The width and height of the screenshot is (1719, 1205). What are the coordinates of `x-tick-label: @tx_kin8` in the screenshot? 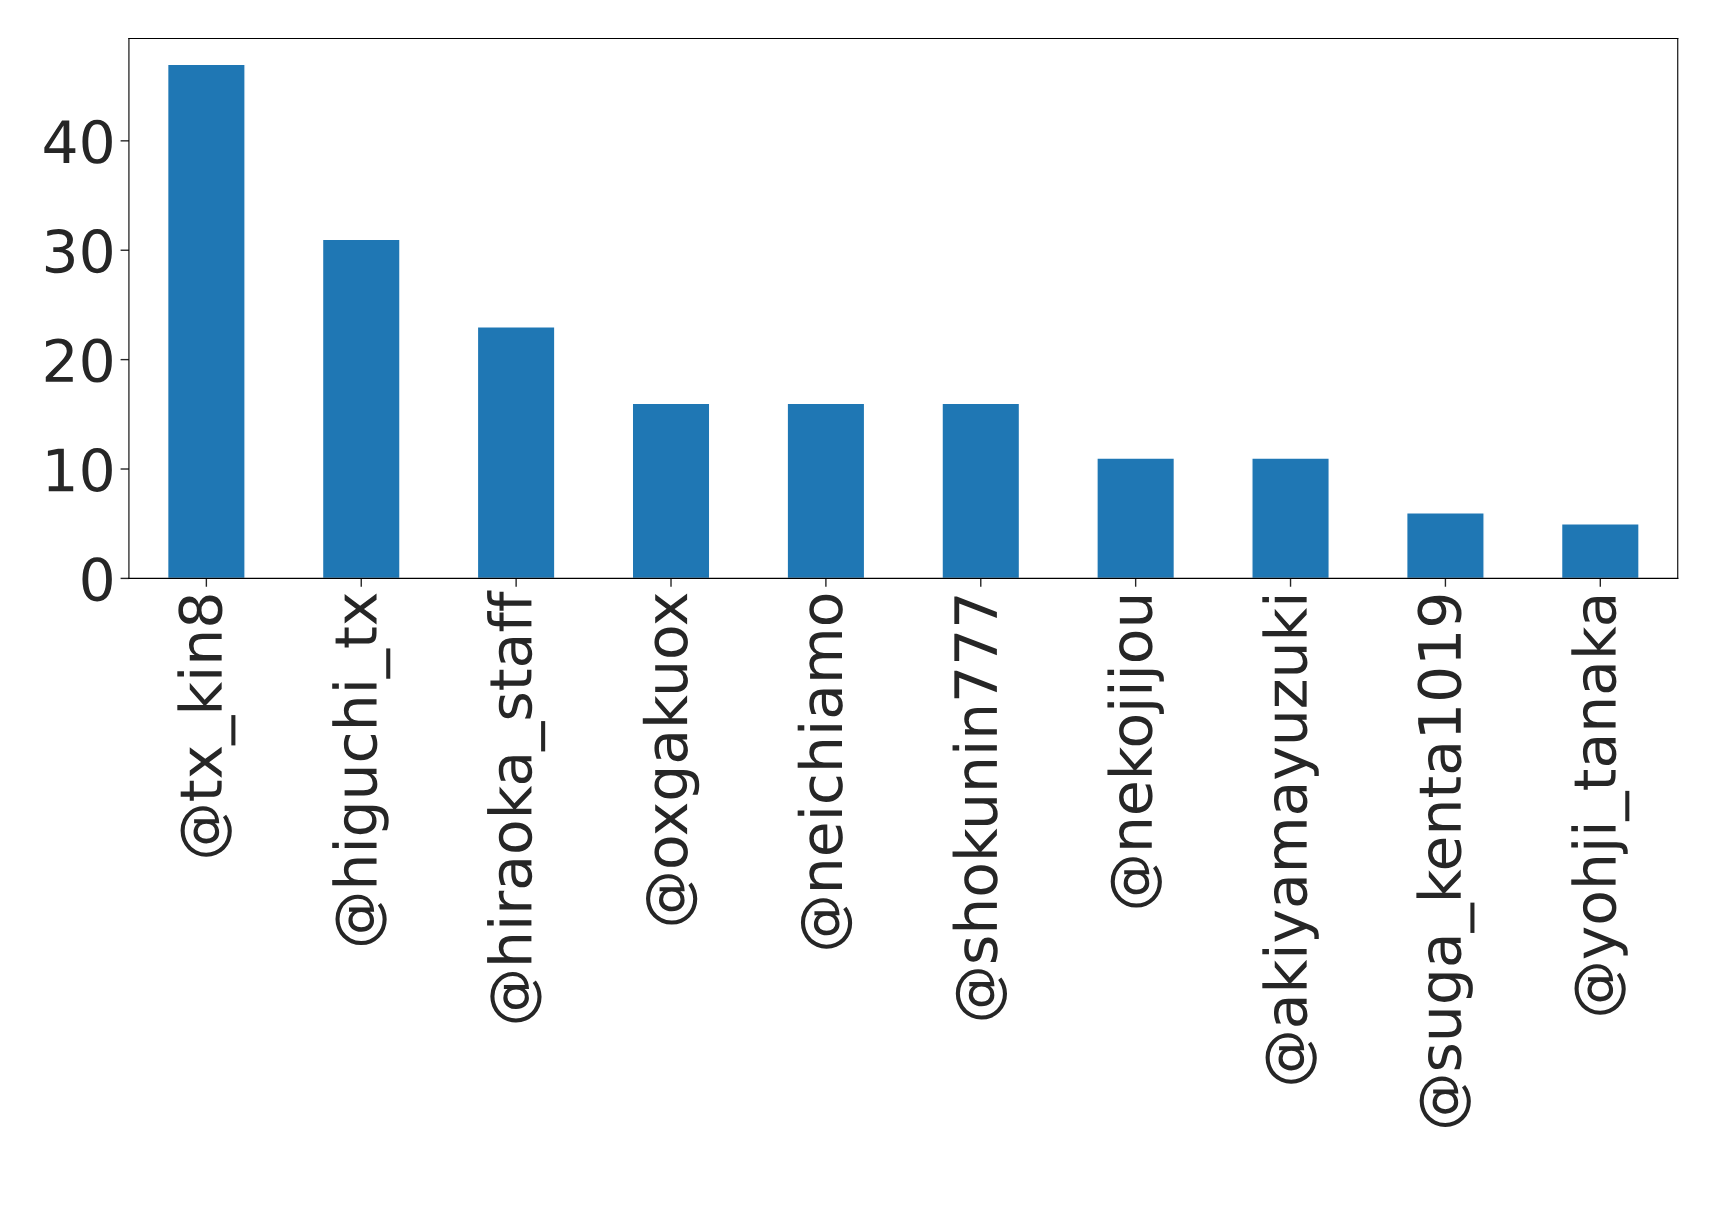 It's located at (206, 726).